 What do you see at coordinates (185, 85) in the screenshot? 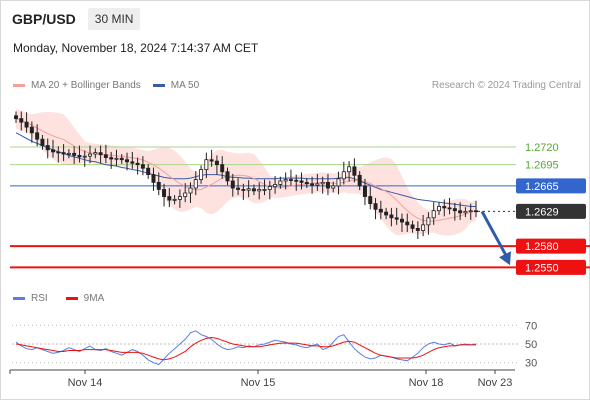
I see `legend-ma50-label: MA 50` at bounding box center [185, 85].